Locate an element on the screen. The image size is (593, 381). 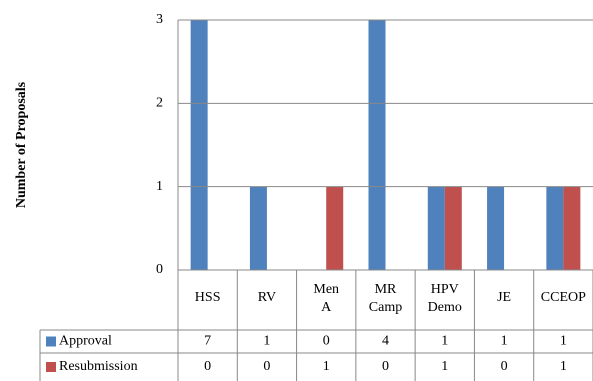
x-tick-label: JE is located at coordinates (504, 297).